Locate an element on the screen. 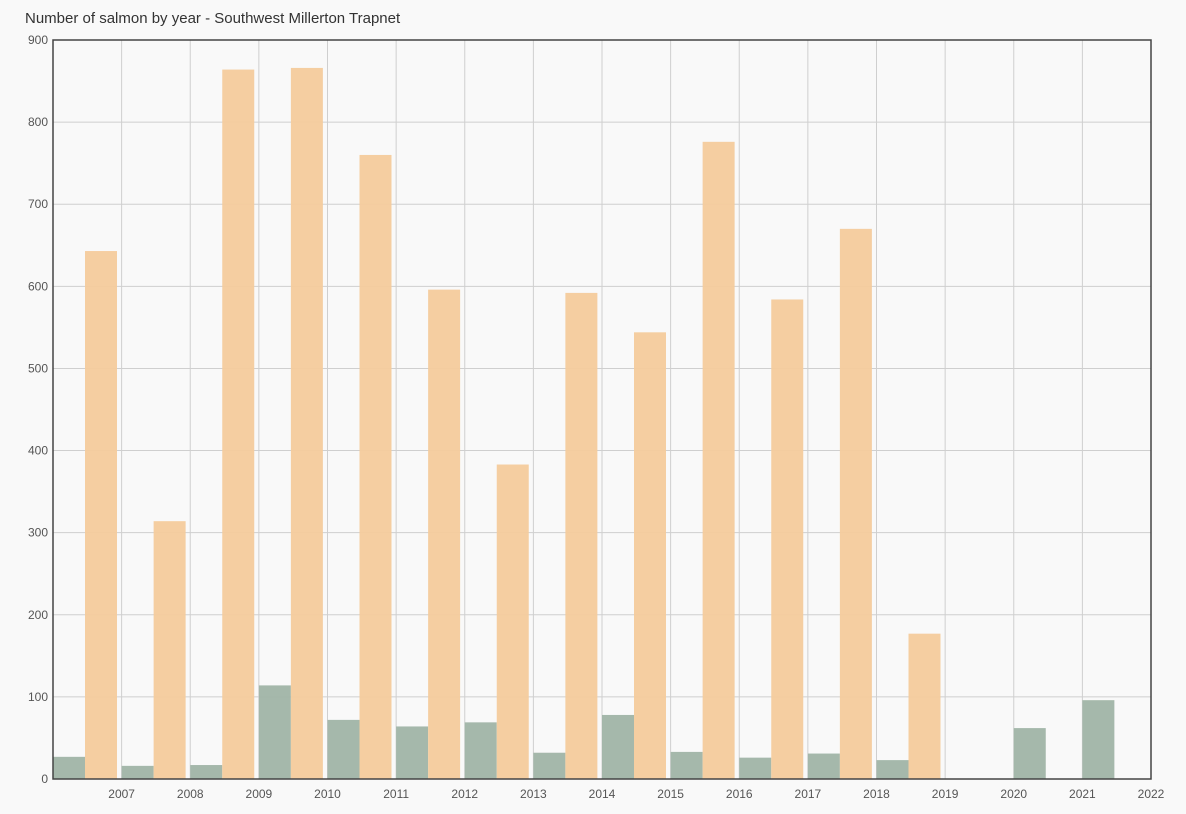 This screenshot has width=1186, height=814. bar-series-1-2018 is located at coordinates (892, 769).